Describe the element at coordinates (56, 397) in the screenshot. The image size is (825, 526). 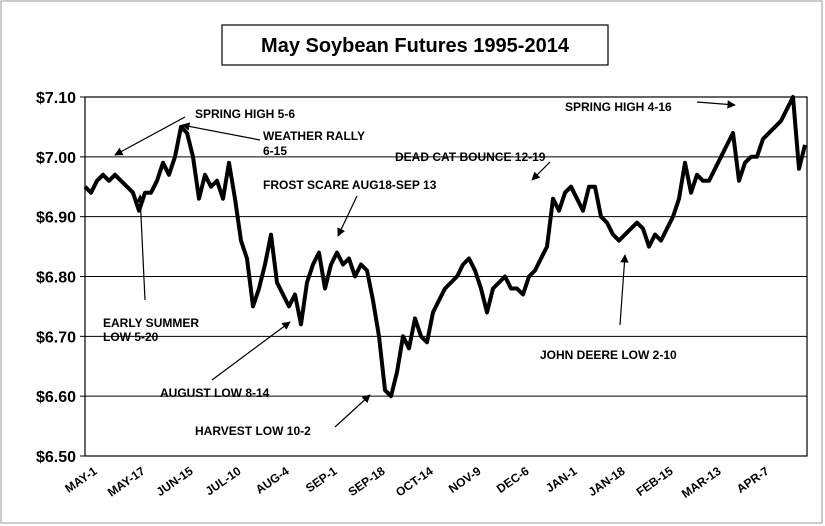
I see `y-tick-label: $6.60` at that location.